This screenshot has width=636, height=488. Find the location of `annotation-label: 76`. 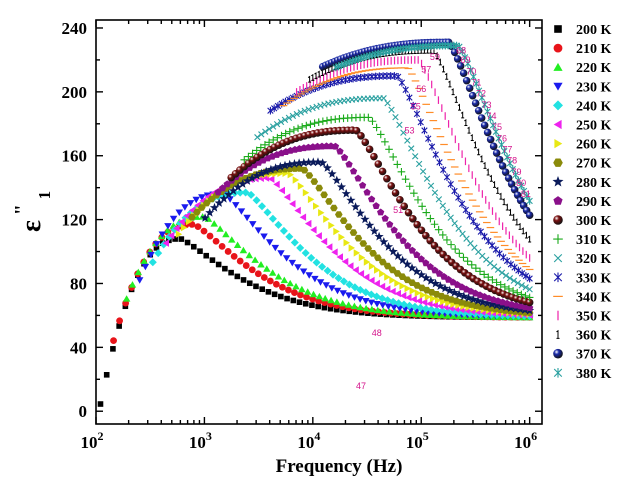

annotation-label: 76 is located at coordinates (502, 138).